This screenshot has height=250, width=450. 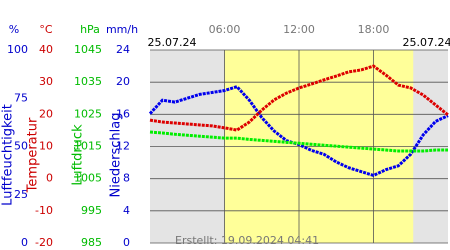 I want to click on date-left: 25.07.24, so click(x=172, y=42).